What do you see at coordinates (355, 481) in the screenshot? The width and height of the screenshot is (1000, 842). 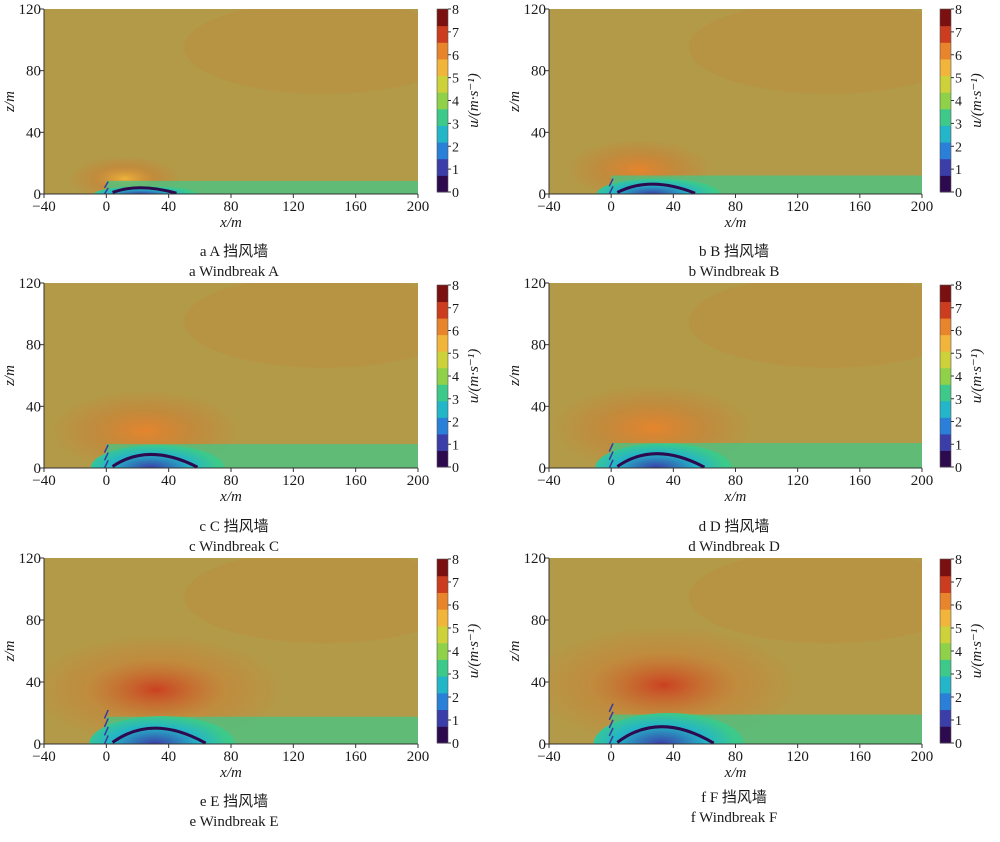 I see `x-tick-label: 160` at bounding box center [355, 481].